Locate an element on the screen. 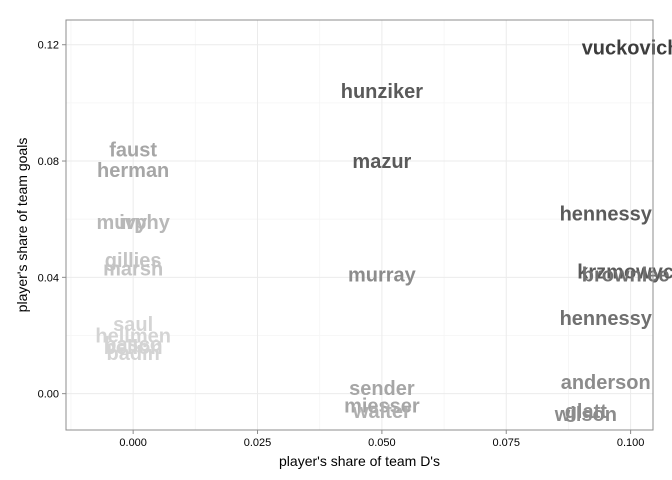 This screenshot has height=480, width=672. x-axis-title: player's share of team D's is located at coordinates (359, 461).